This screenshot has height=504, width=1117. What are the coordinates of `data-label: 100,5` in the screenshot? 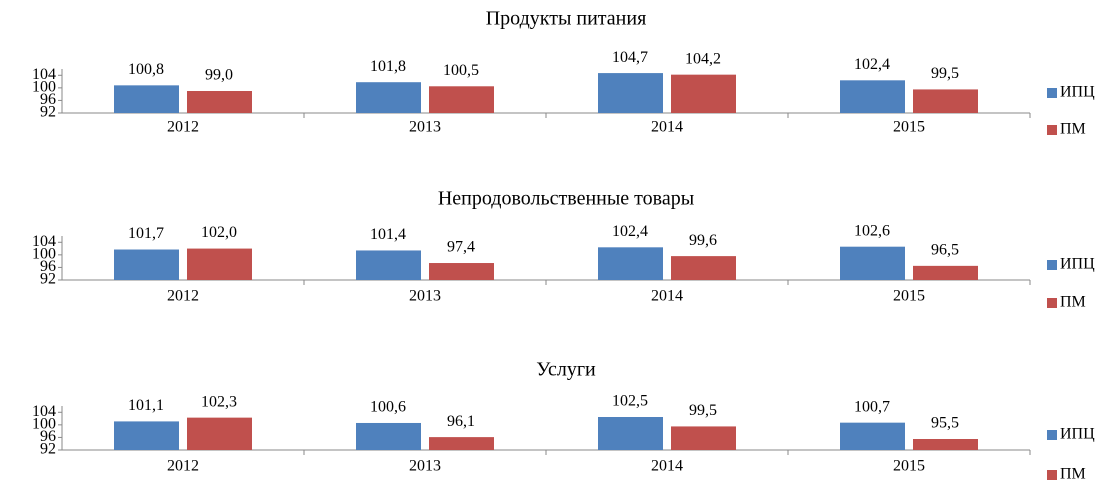 It's located at (461, 70).